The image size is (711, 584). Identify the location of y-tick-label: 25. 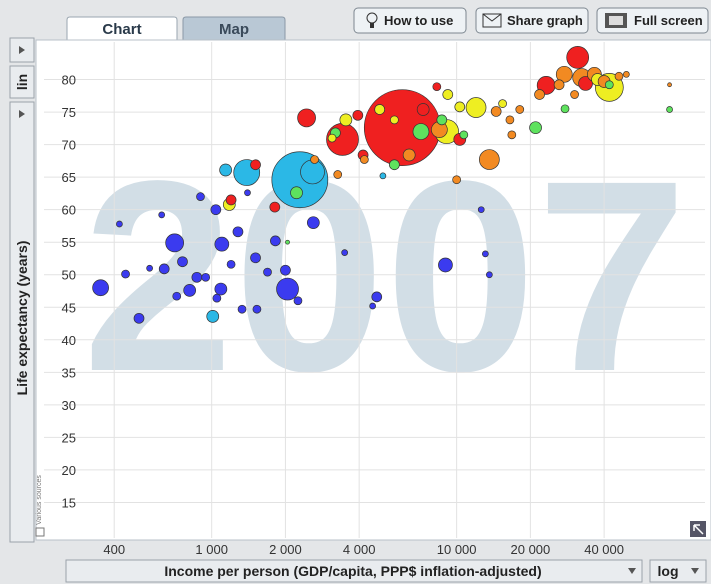
(69, 437).